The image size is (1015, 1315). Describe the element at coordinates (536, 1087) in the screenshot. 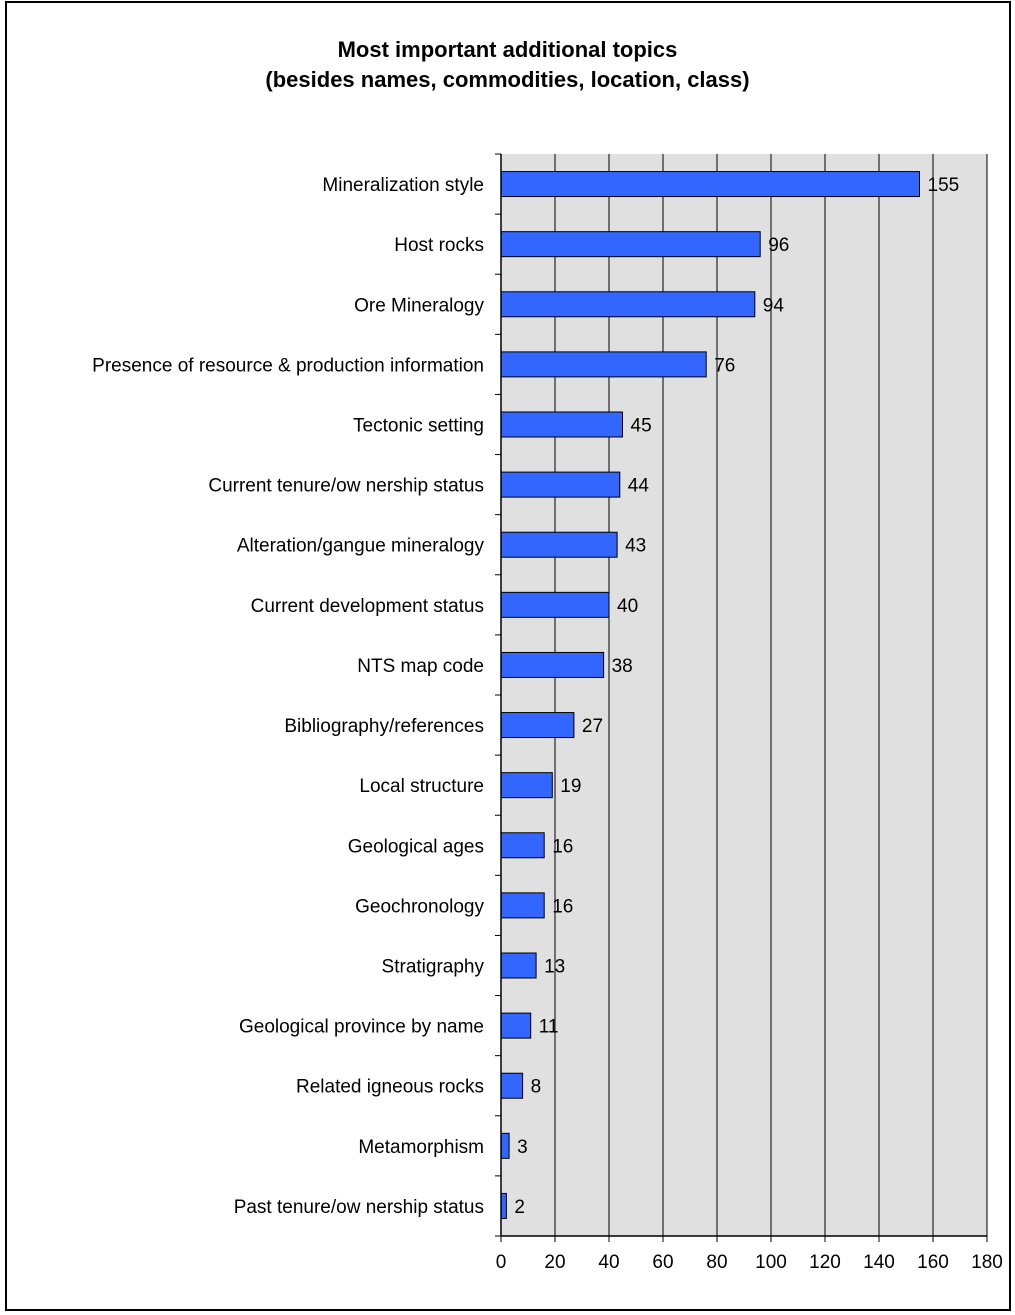

I see `data-label: 8` at that location.